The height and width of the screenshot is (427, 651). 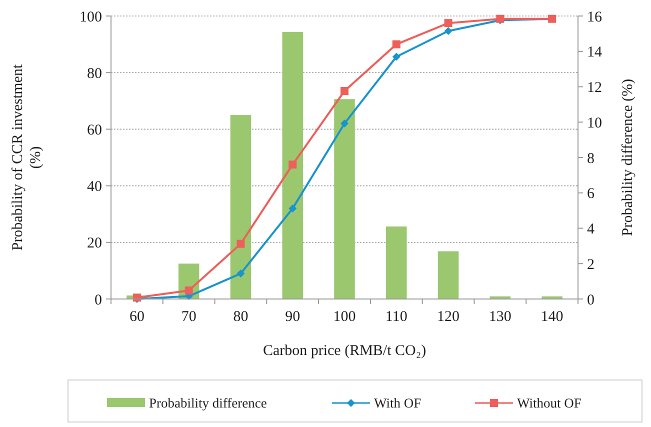 I want to click on y-tick-label: 60, so click(x=94, y=130).